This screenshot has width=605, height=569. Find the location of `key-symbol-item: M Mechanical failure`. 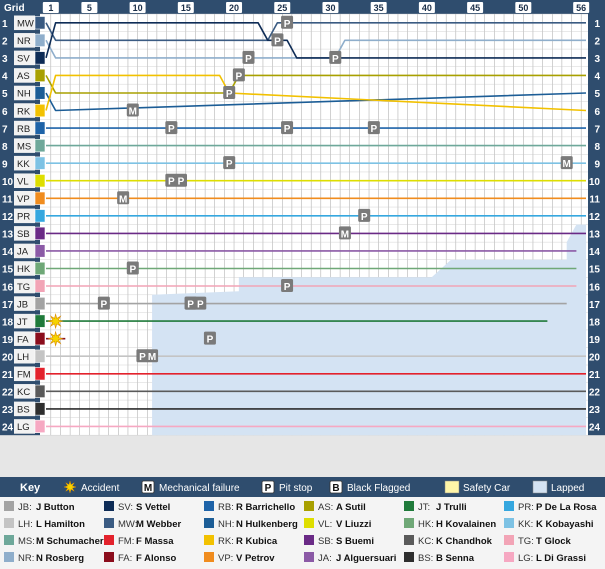

key-symbol-item: M Mechanical failure is located at coordinates (190, 487).